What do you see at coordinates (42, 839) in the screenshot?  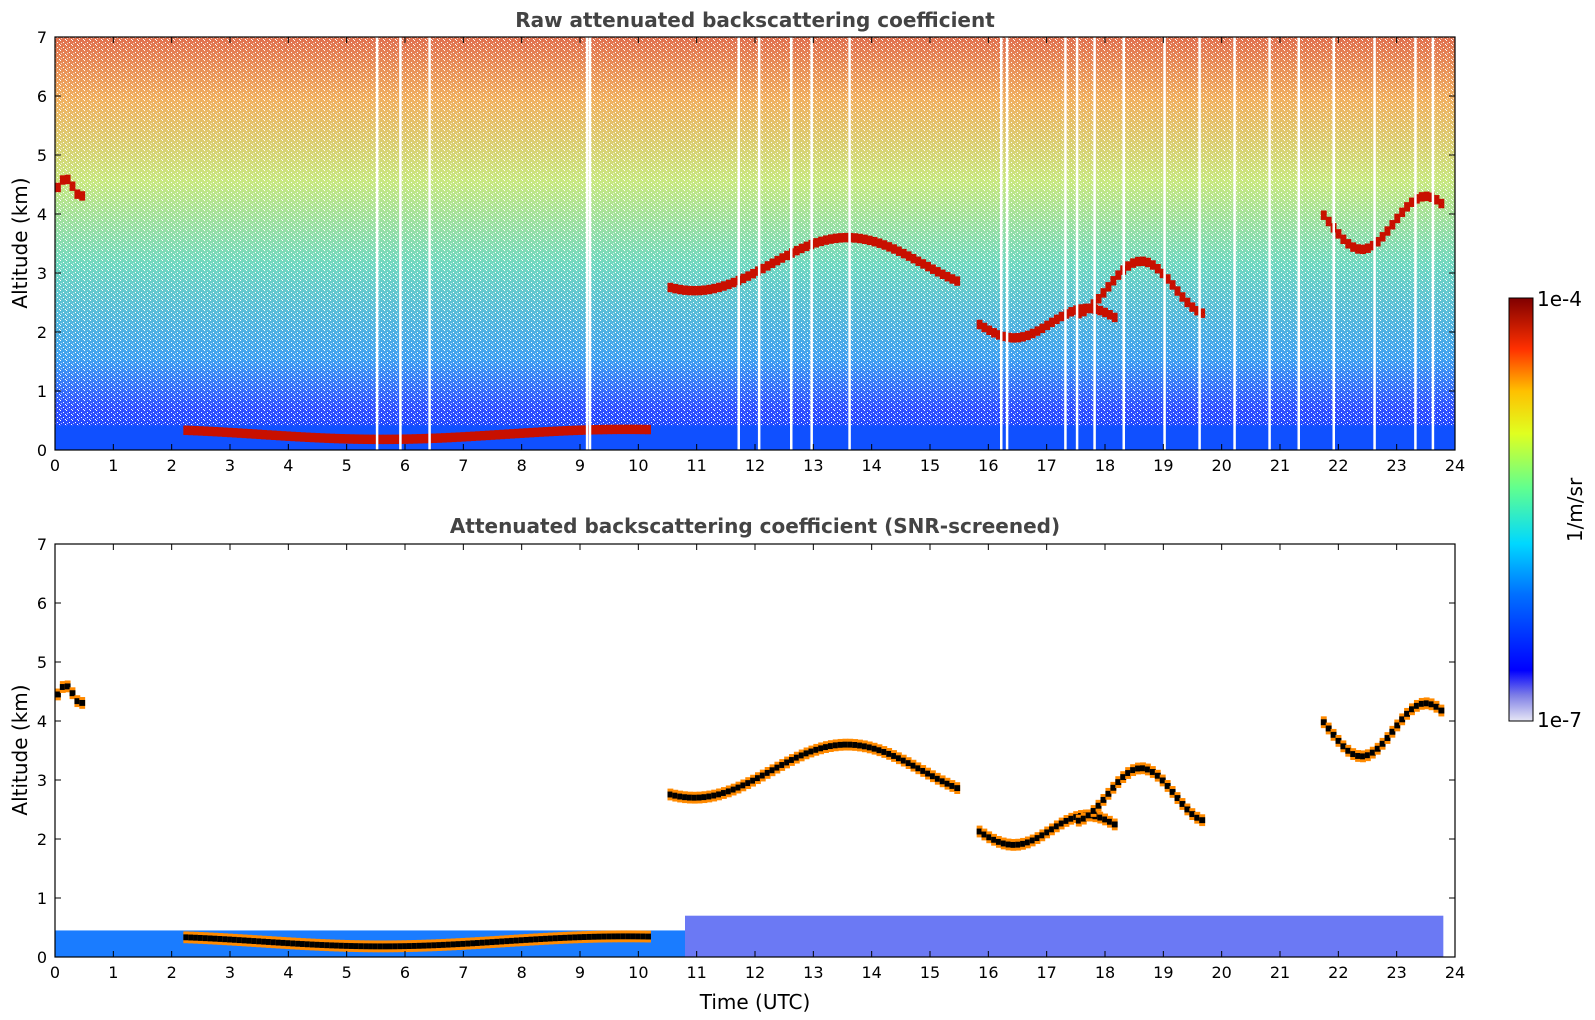 I see `y-tick-label: 2` at bounding box center [42, 839].